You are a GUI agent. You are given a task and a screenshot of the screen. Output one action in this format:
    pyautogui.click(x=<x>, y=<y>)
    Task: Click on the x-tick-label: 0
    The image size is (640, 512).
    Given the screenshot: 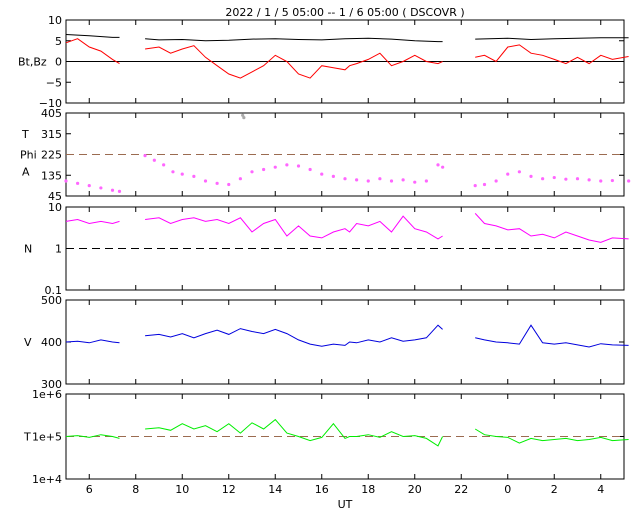 What is the action you would take?
    pyautogui.click(x=507, y=489)
    